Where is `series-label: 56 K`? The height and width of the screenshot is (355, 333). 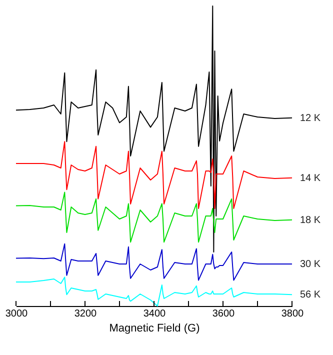 series-label: 56 K is located at coordinates (310, 295).